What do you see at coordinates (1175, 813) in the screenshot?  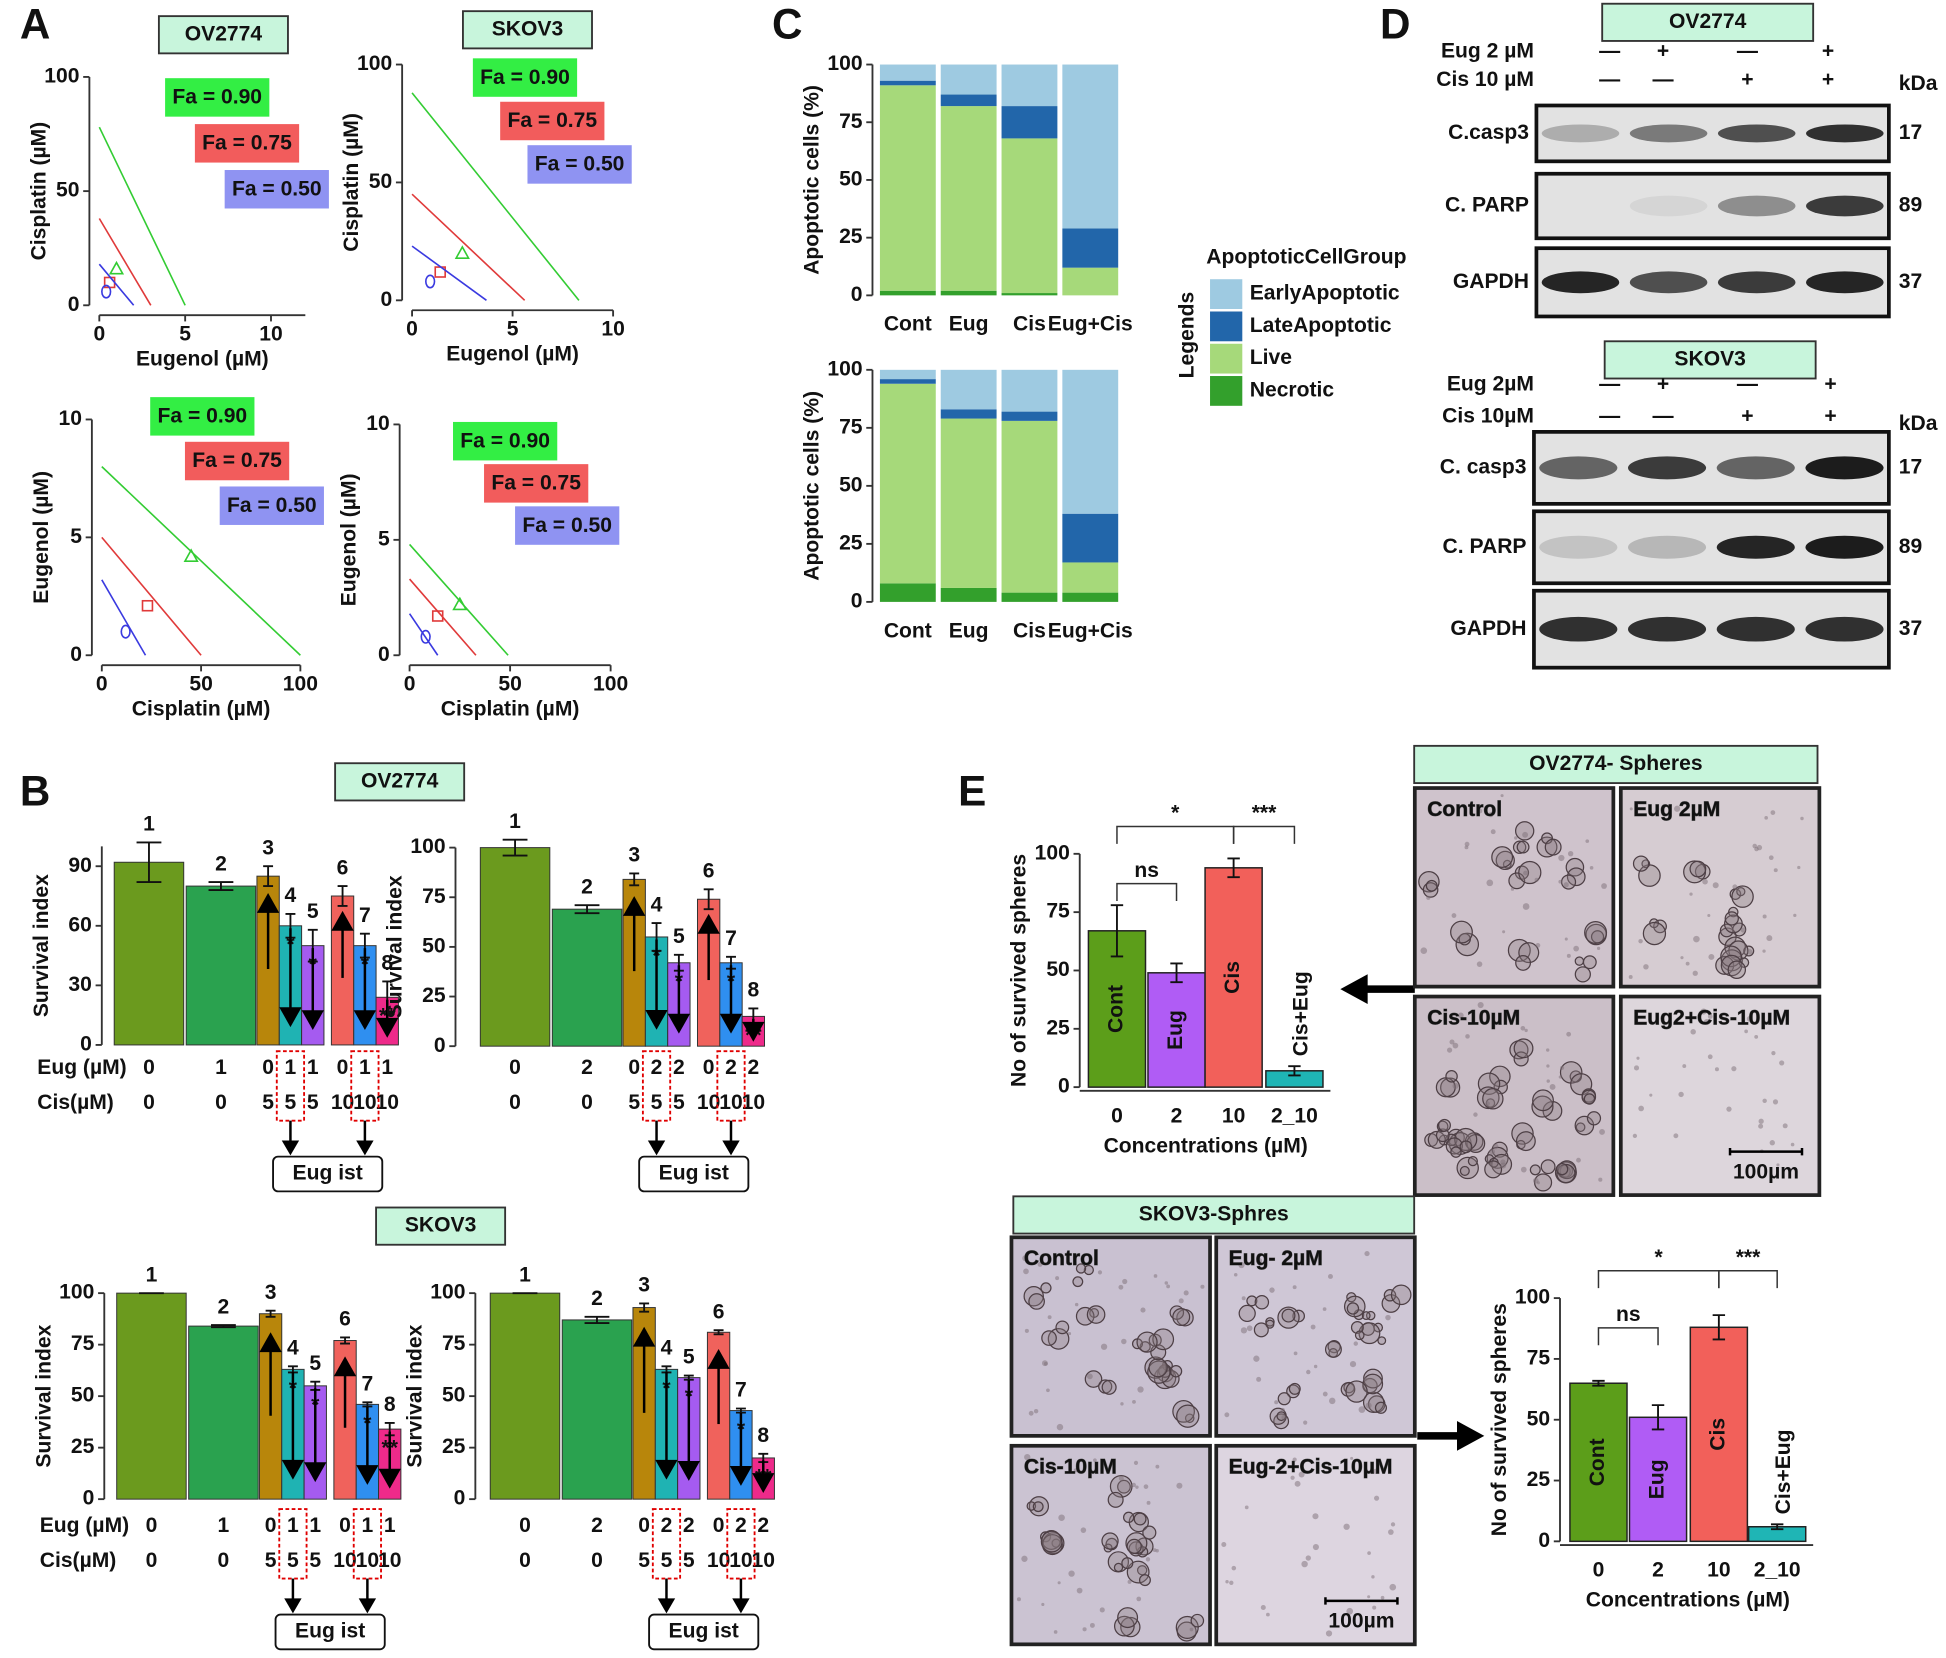 I see `significance: *` at bounding box center [1175, 813].